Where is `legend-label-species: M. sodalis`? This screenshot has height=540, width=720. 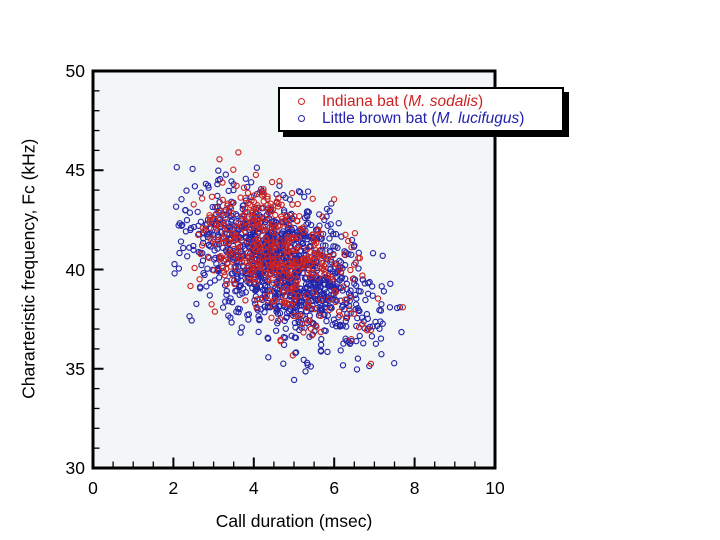
legend-label-species: M. sodalis is located at coordinates (443, 101).